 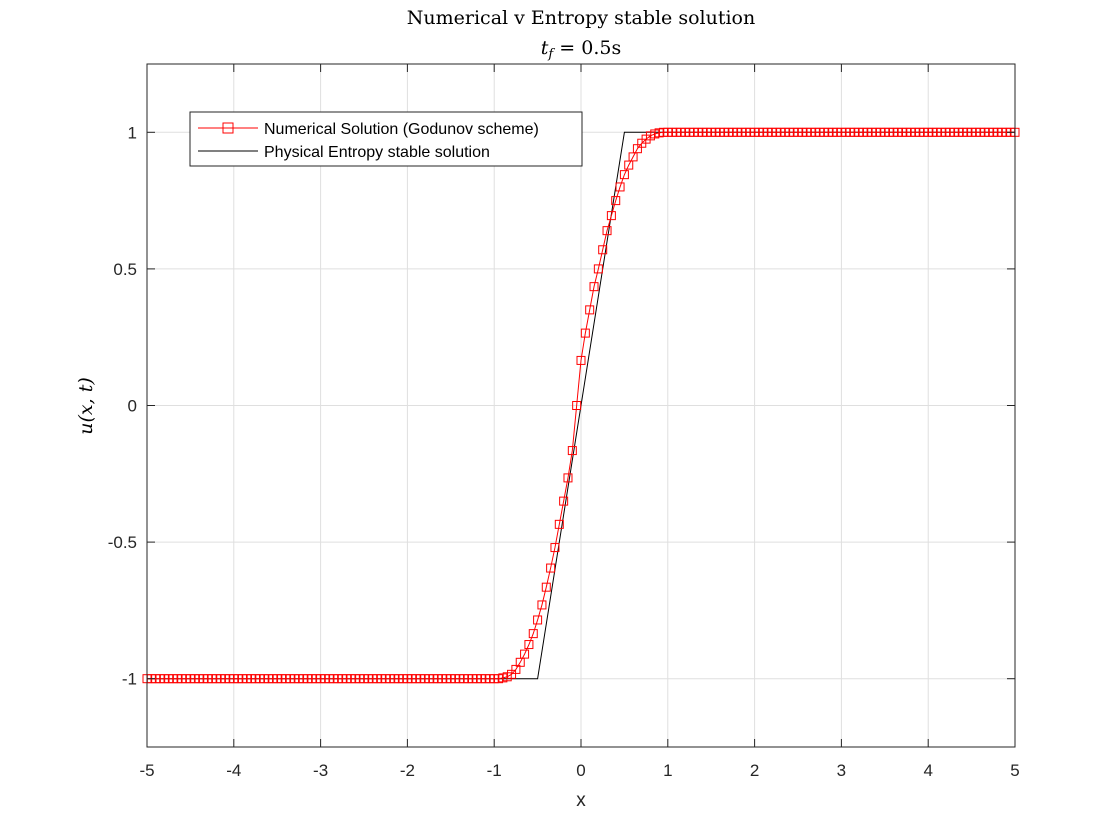 What do you see at coordinates (551, 54) in the screenshot?
I see `subtitle-sub: f` at bounding box center [551, 54].